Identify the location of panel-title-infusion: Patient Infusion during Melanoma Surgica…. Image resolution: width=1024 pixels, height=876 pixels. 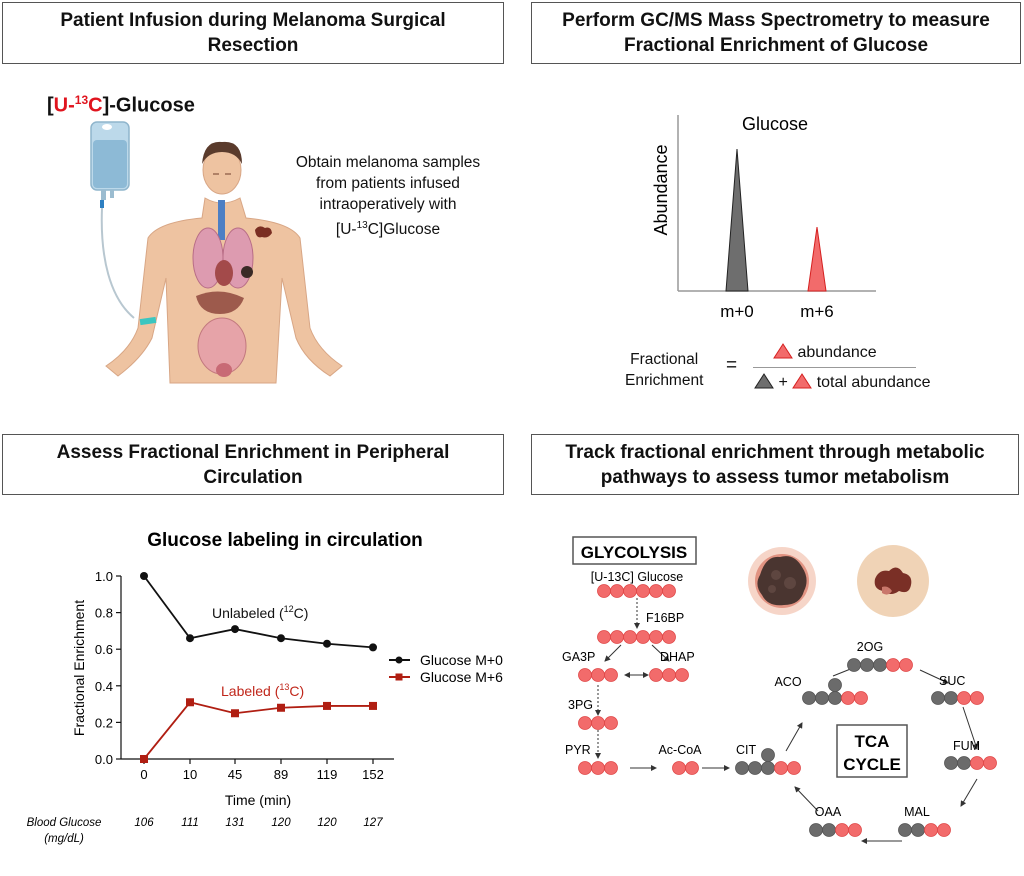
(253, 33).